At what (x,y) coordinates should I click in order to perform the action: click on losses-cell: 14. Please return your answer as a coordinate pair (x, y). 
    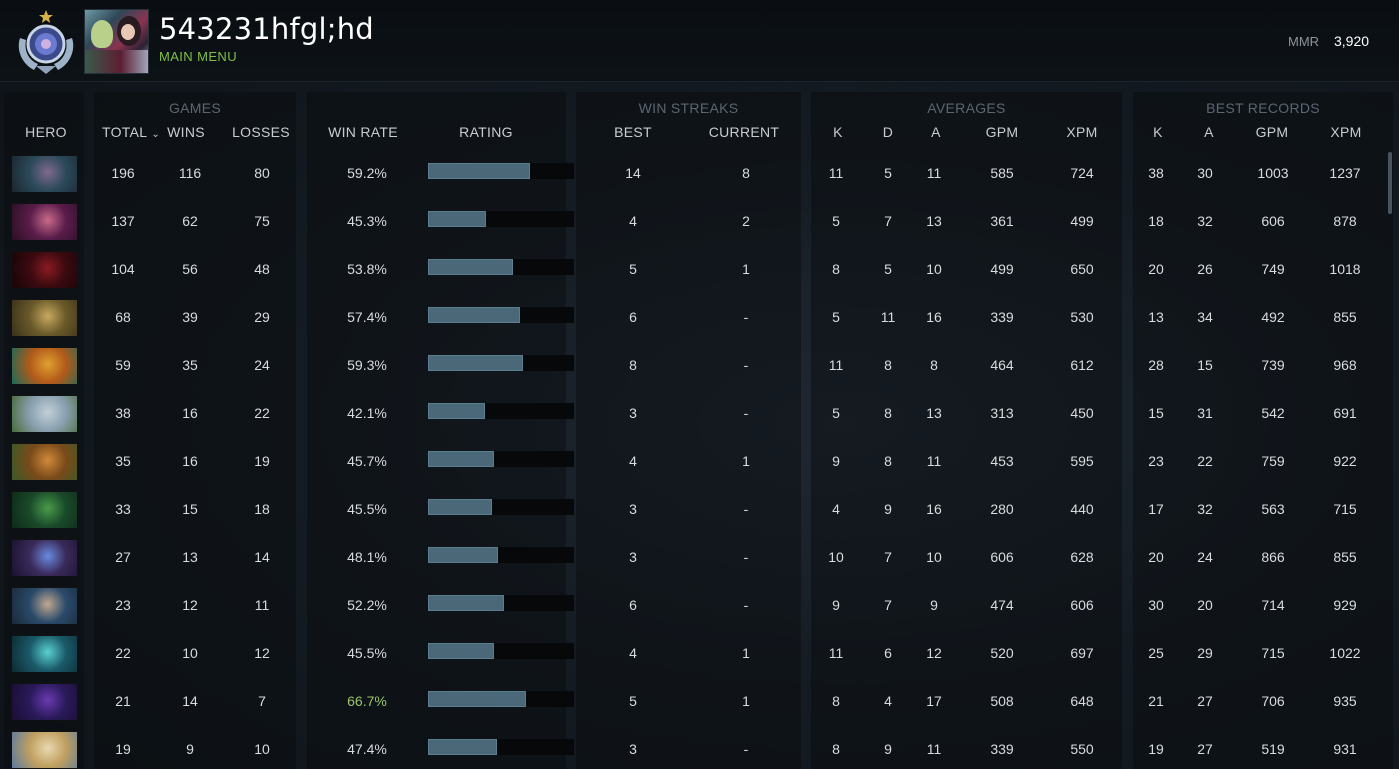
    Looking at the image, I should click on (262, 557).